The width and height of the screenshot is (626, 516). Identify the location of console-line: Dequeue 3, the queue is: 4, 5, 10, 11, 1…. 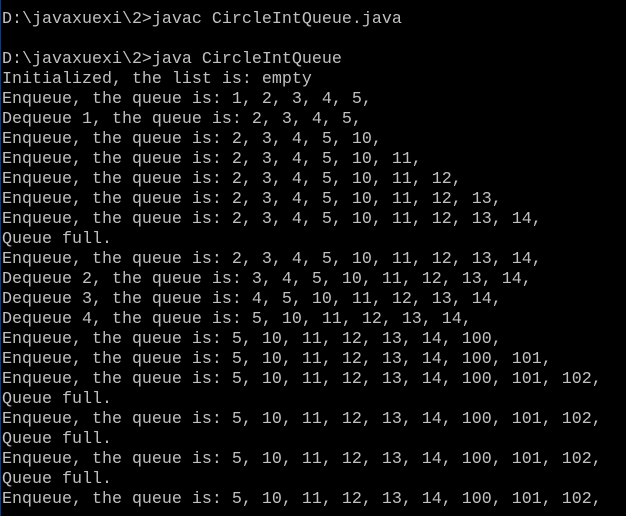
(252, 299).